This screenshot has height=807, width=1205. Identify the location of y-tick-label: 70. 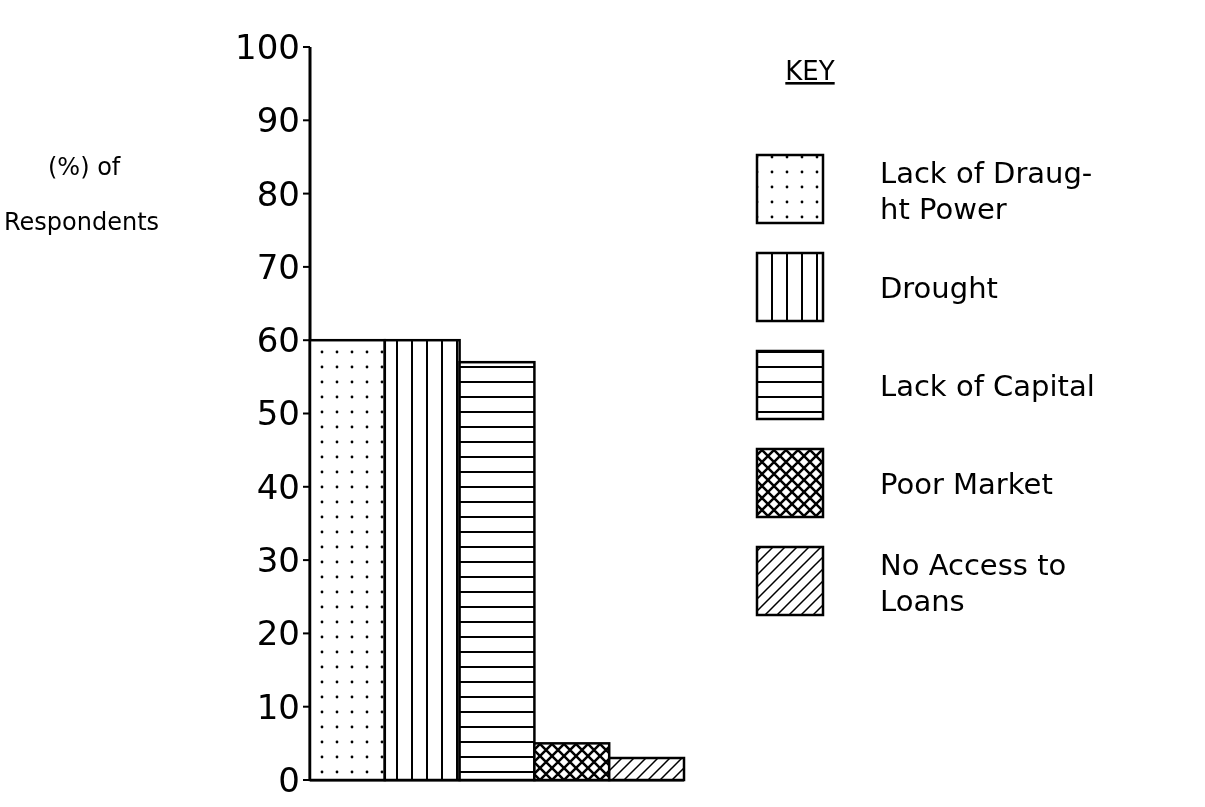
(278, 266).